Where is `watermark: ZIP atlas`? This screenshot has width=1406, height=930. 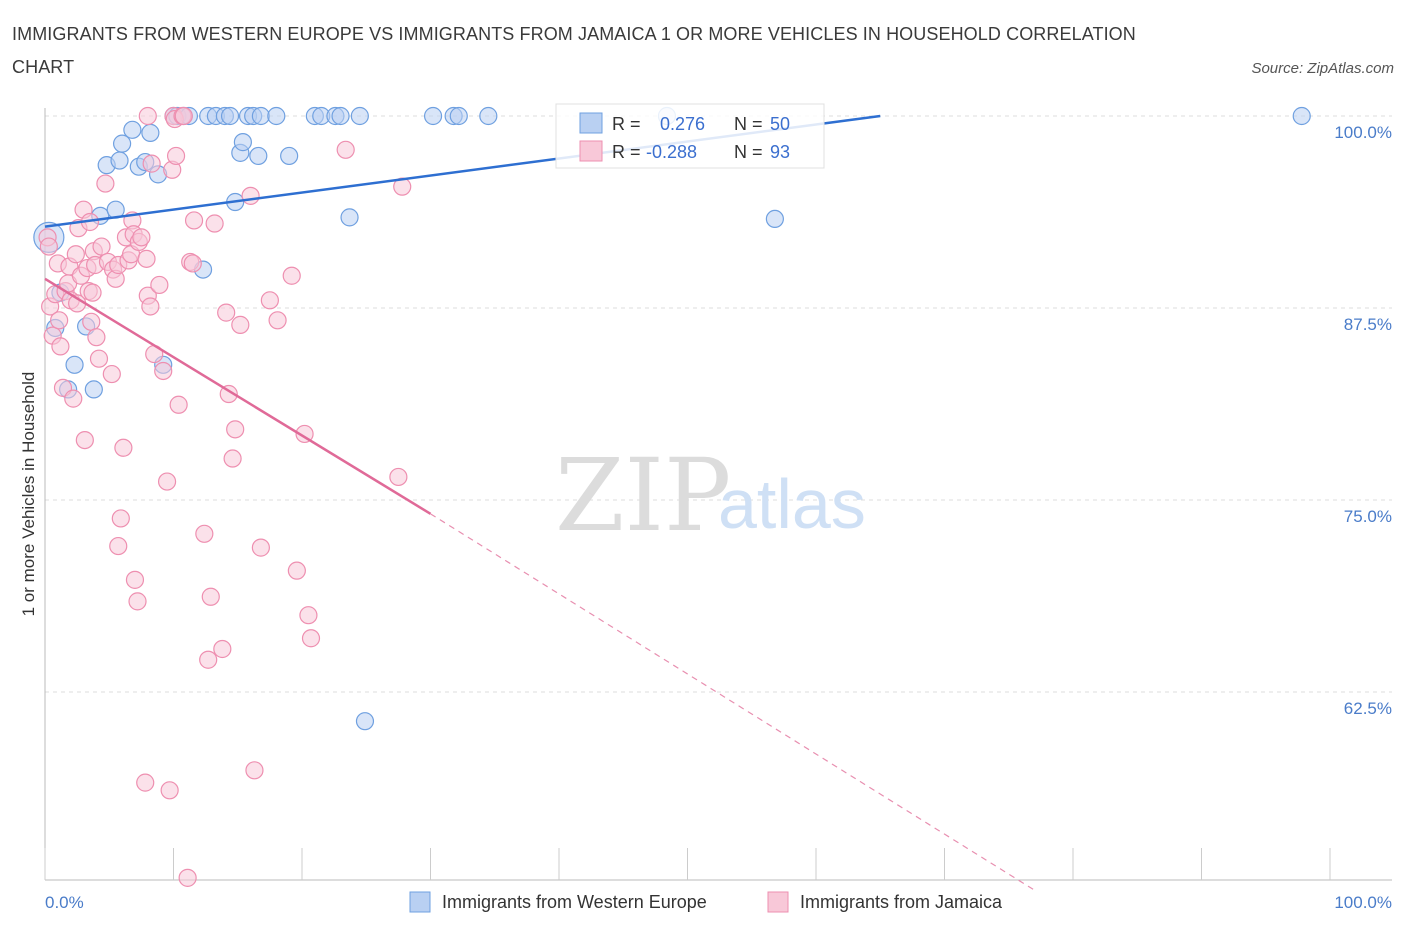 watermark: ZIP atlas is located at coordinates (710, 495).